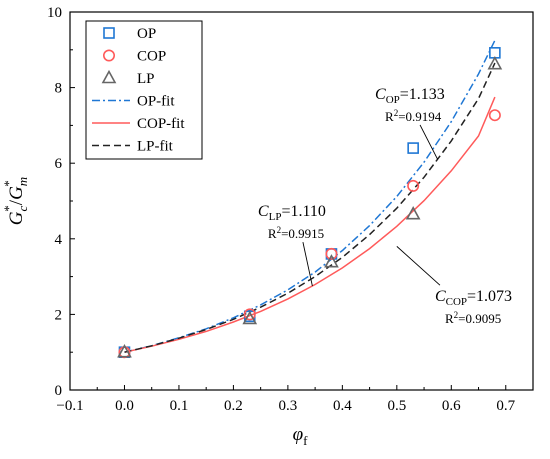  I want to click on x-axis-title: φf, so click(301, 436).